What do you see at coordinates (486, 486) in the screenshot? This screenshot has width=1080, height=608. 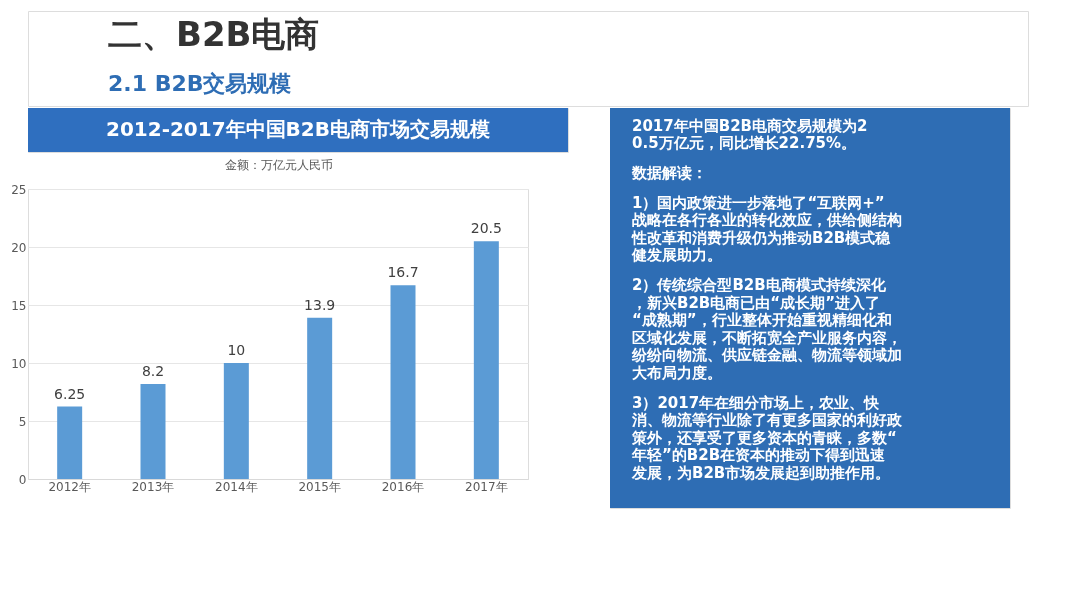 I see `x-tick-label: 2017年` at bounding box center [486, 486].